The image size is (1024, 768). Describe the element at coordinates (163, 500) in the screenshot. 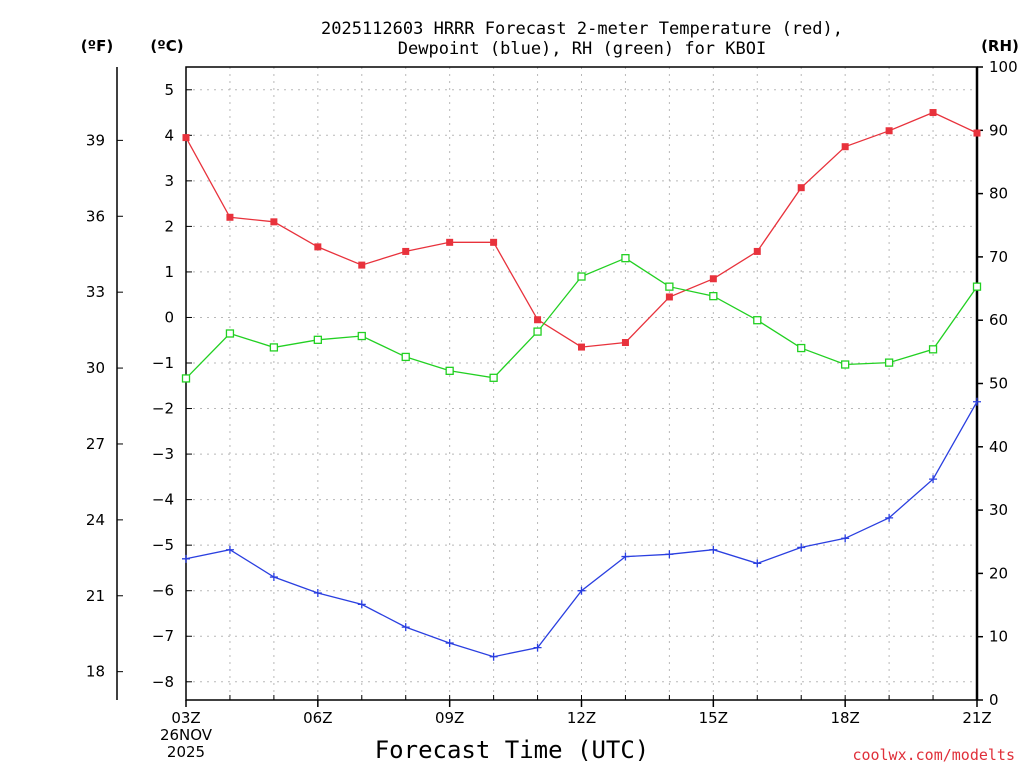

I see `celsius-tick-label: −4` at that location.